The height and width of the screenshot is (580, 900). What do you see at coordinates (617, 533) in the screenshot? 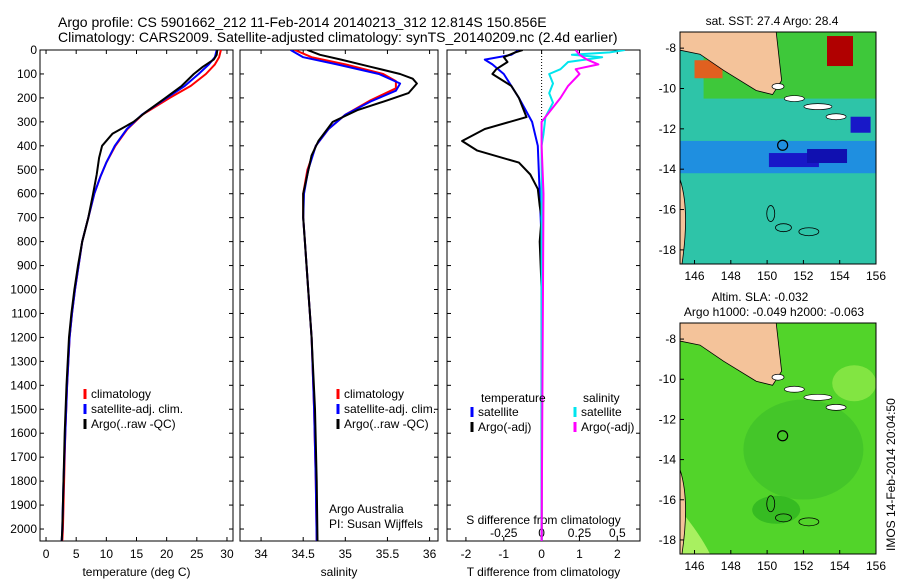
I see `s-diff-tick-label: 0.5` at bounding box center [617, 533].